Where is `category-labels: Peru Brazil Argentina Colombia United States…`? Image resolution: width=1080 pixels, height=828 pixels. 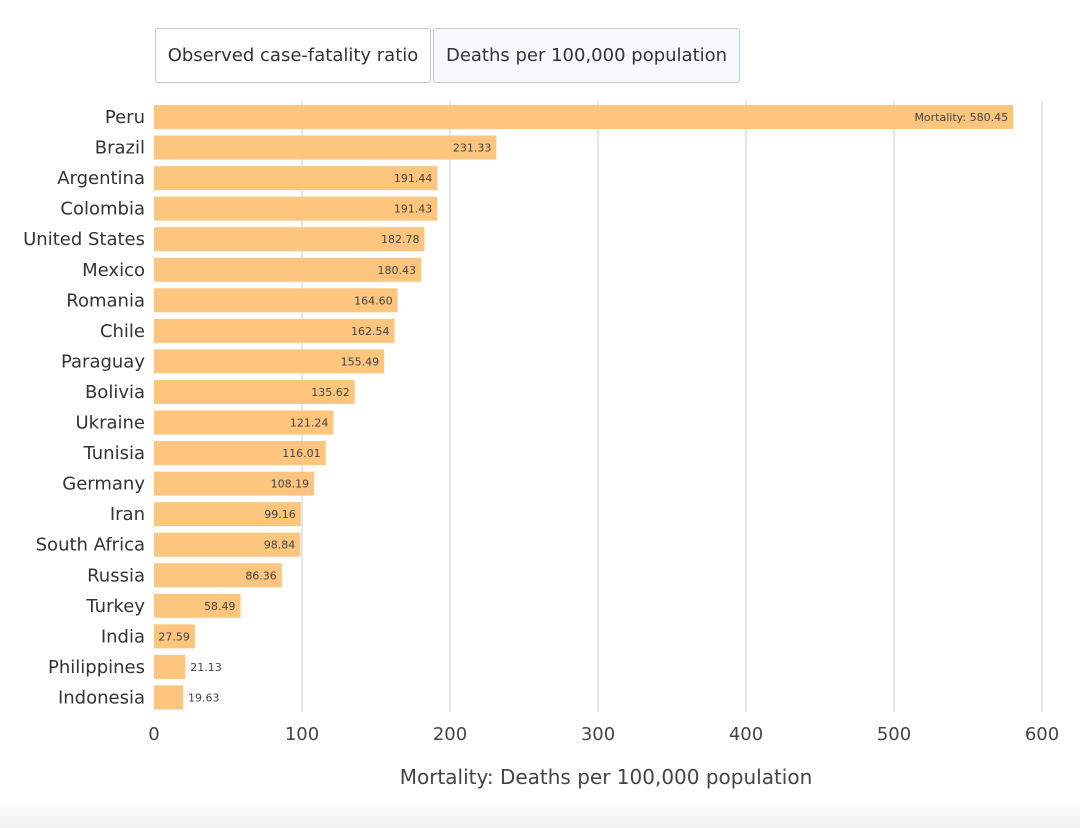
category-labels: Peru Brazil Argentina Colombia United States… is located at coordinates (84, 407).